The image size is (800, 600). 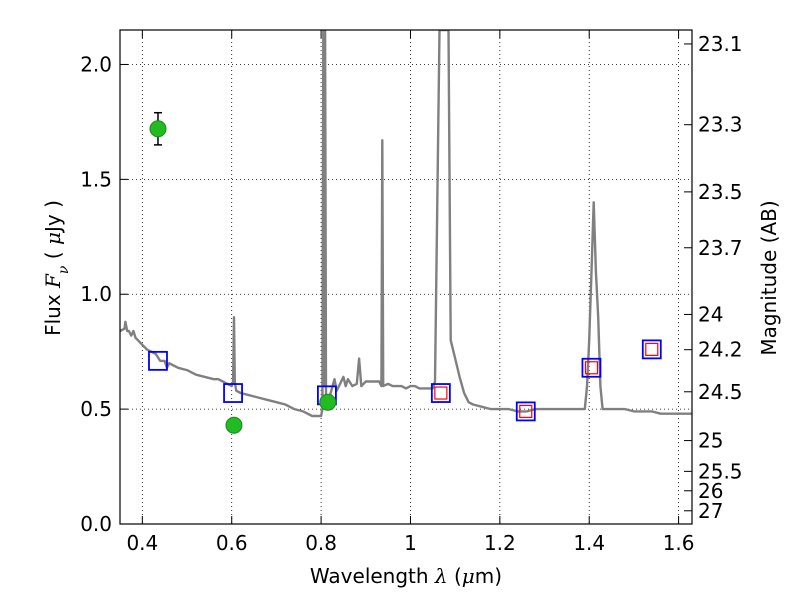 What do you see at coordinates (720, 125) in the screenshot?
I see `y2-tick-label: 23.3` at bounding box center [720, 125].